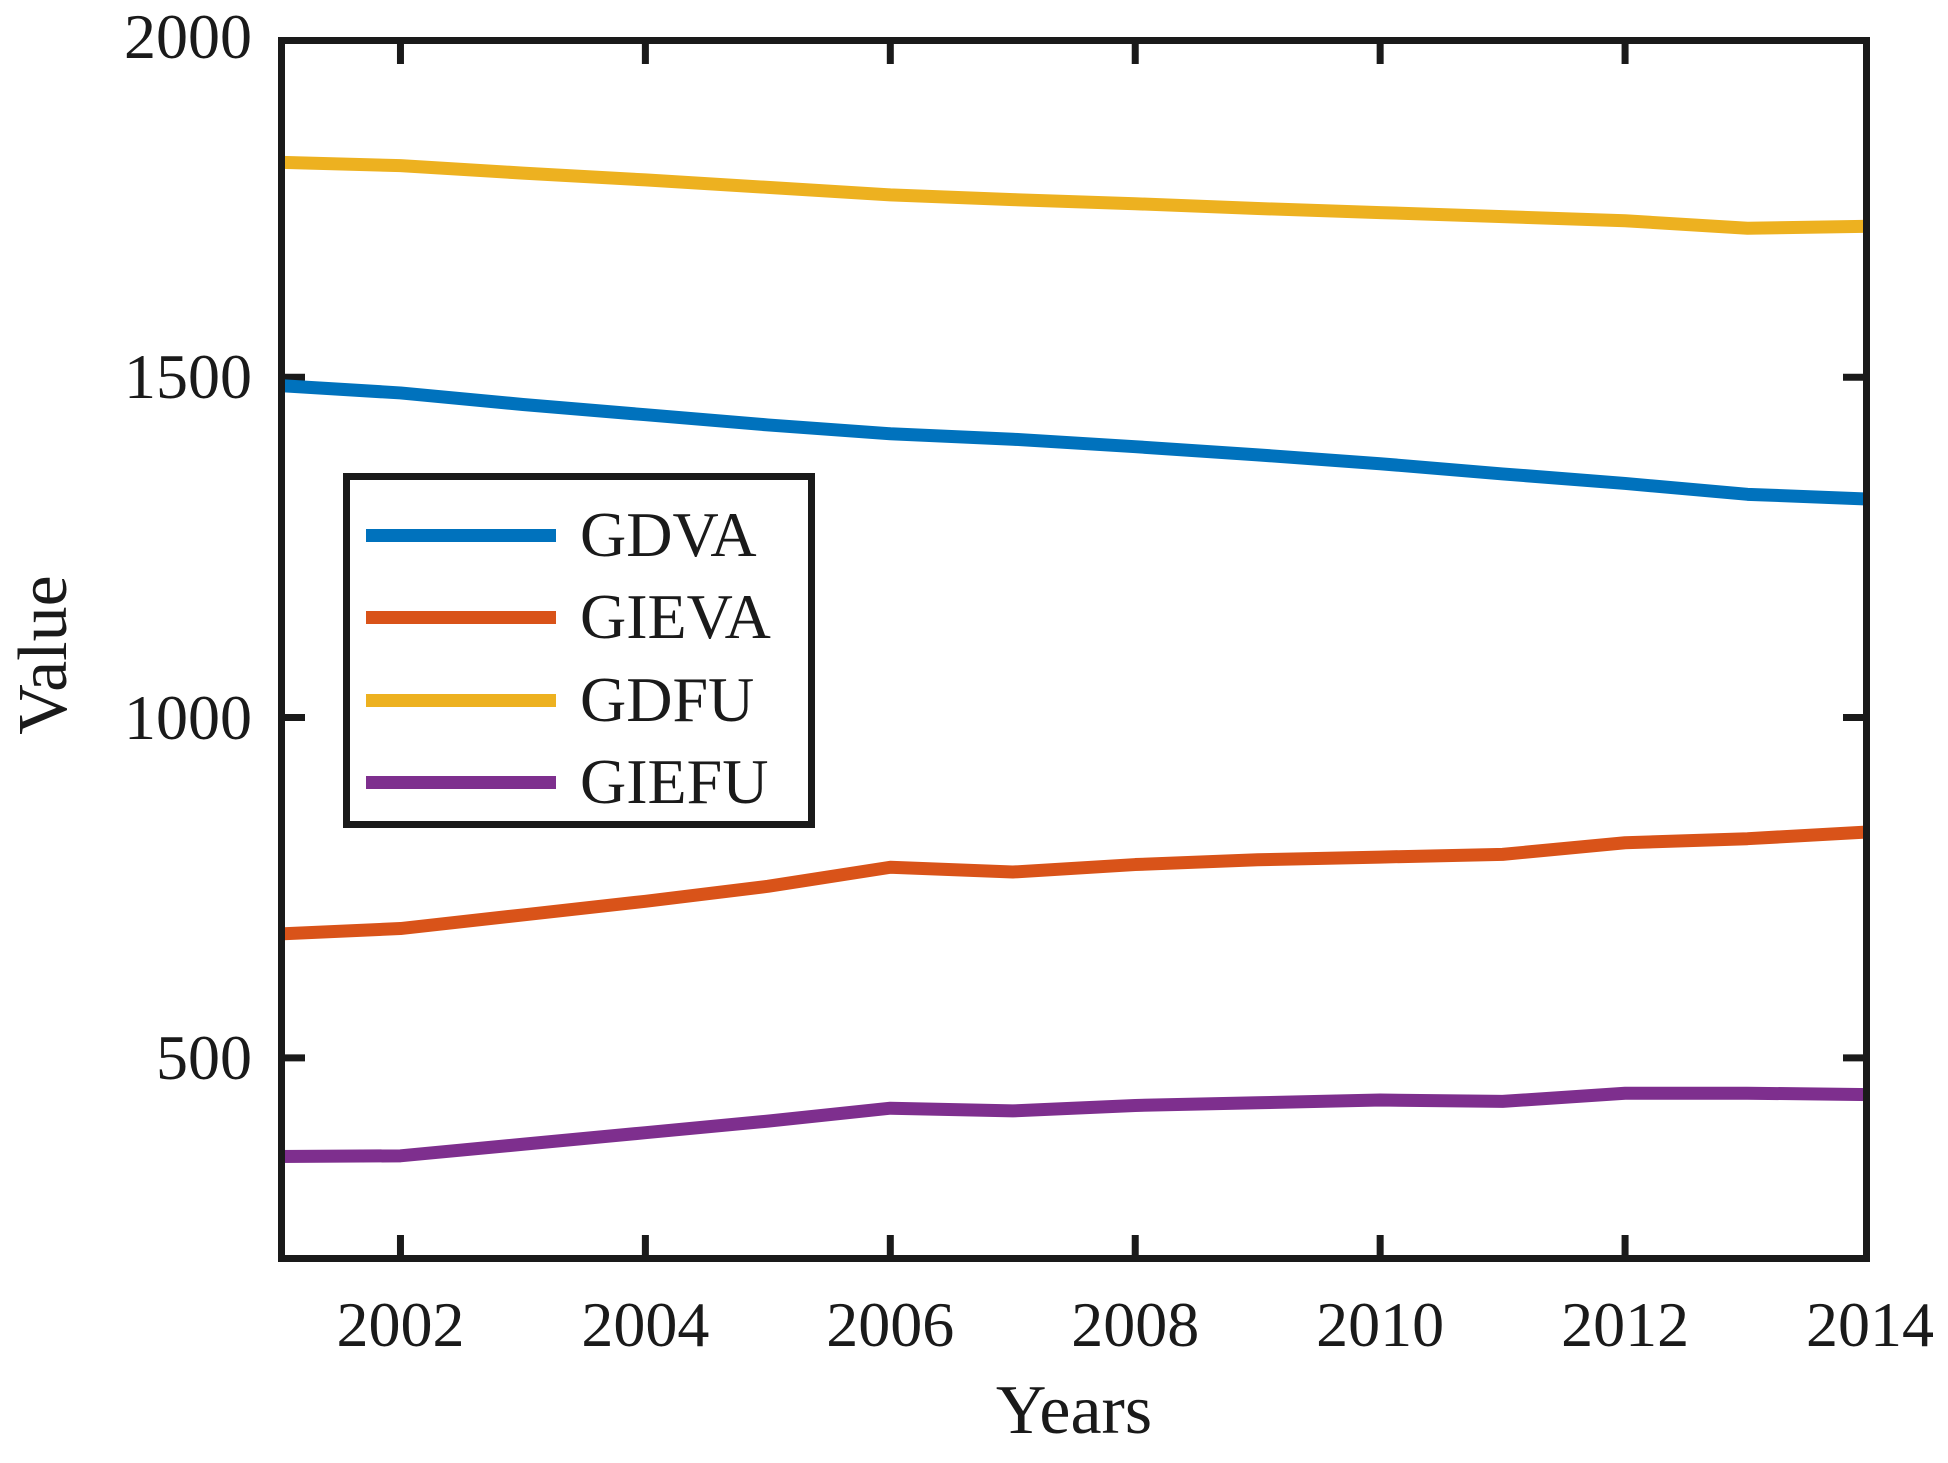  Describe the element at coordinates (204, 1057) in the screenshot. I see `y-tick-label: 500` at that location.